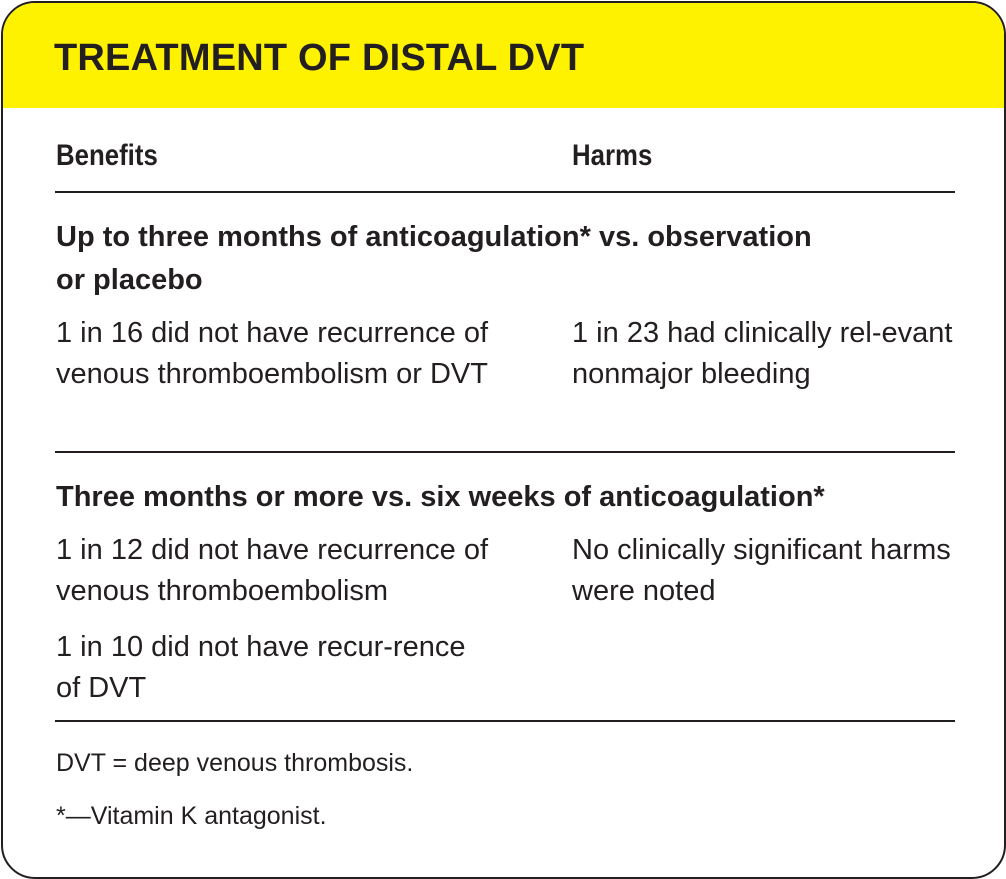 The height and width of the screenshot is (879, 1006). I want to click on footer-divider, so click(505, 721).